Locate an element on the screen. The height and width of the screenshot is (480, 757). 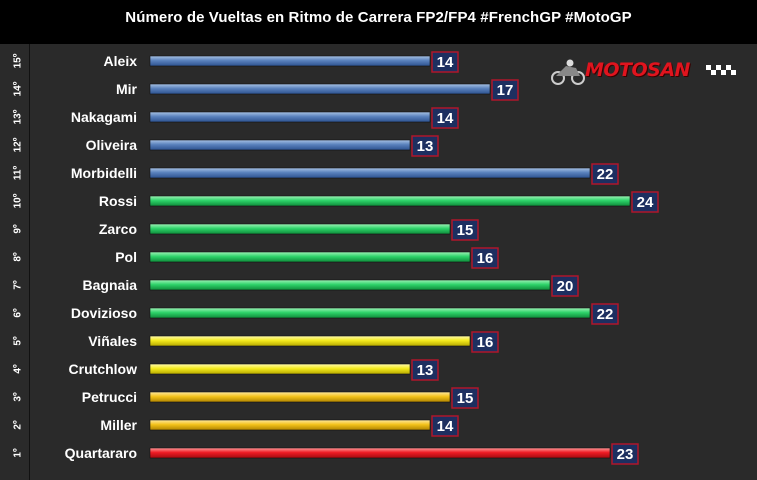
position-label: 8º is located at coordinates (18, 257).